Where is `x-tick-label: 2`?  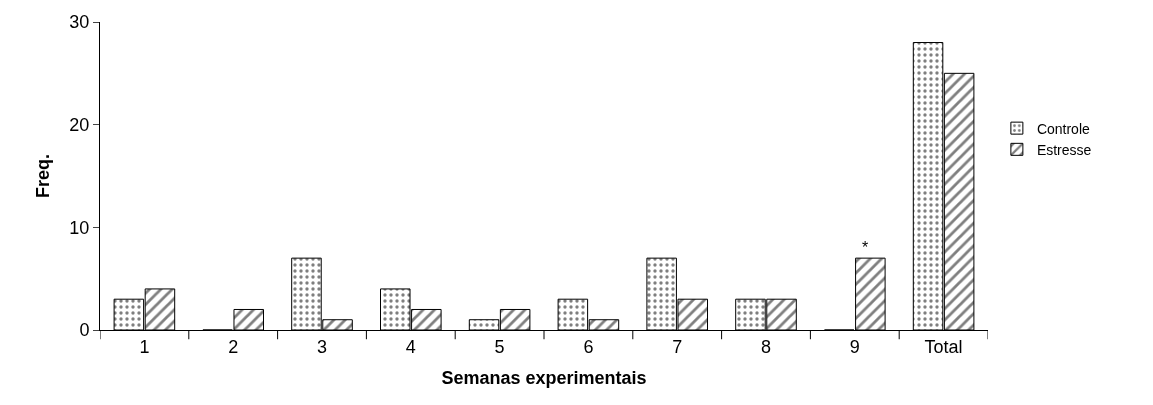 x-tick-label: 2 is located at coordinates (233, 346).